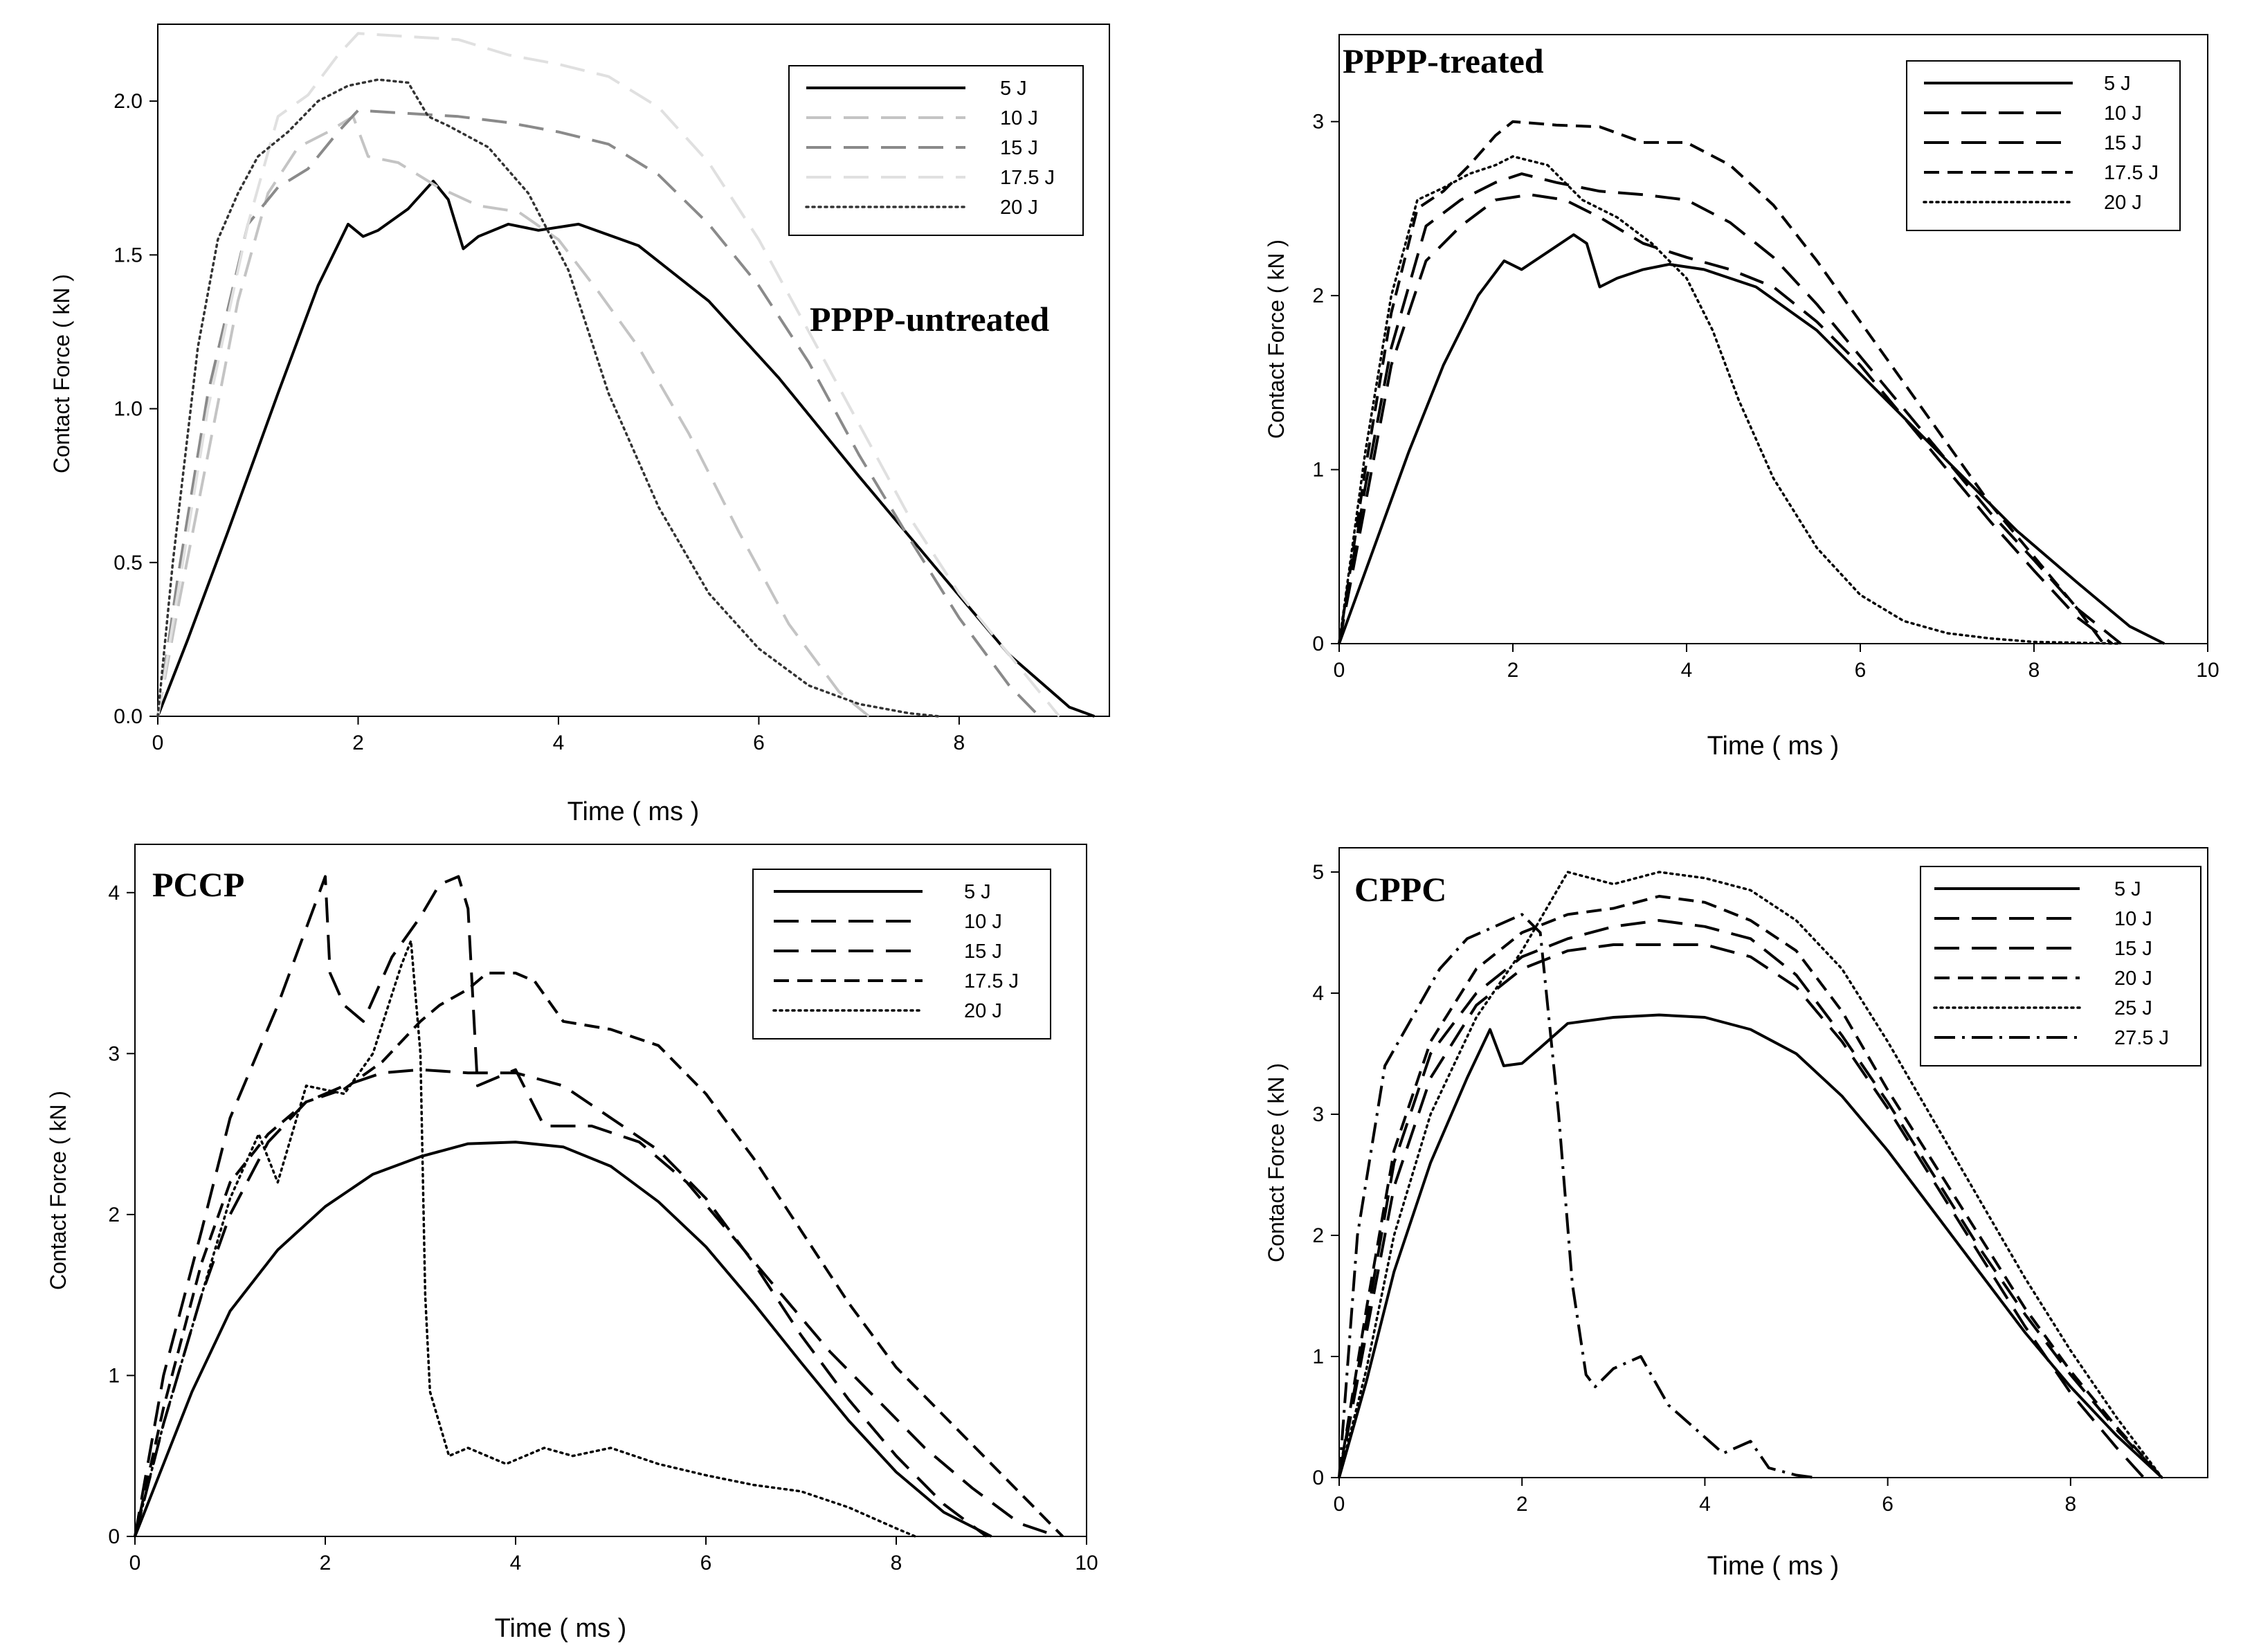 The height and width of the screenshot is (1652, 2261). I want to click on series-line-27-5JJ, so click(1576, 1196).